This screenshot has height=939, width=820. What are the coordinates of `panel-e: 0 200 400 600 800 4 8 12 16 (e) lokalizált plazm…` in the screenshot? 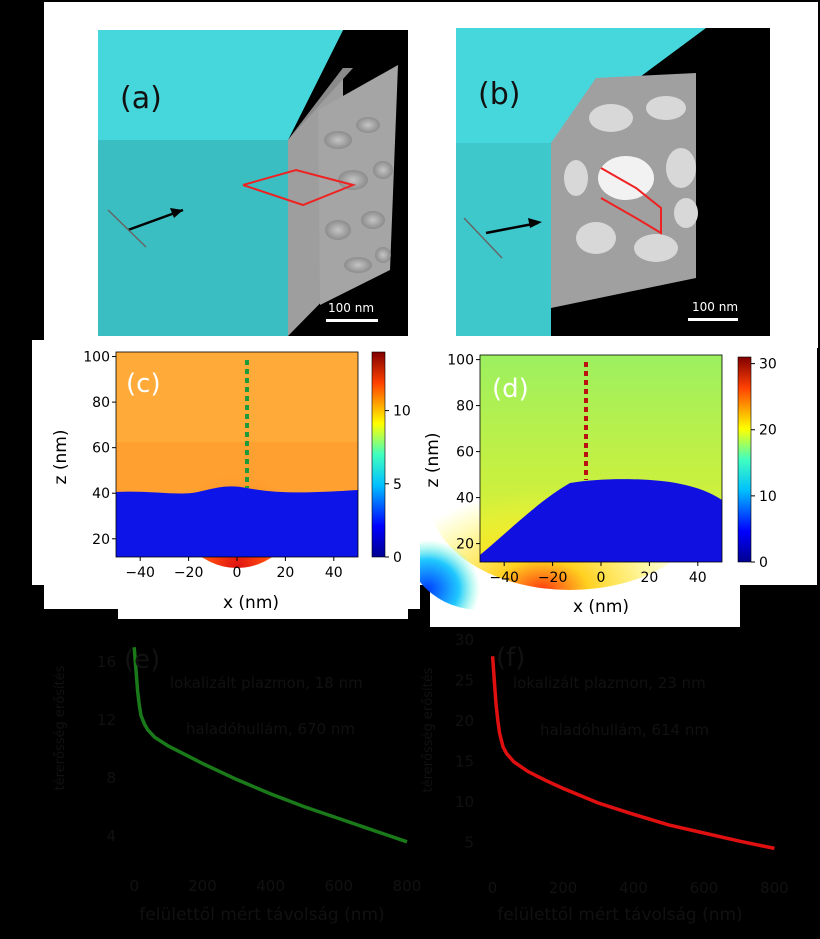 It's located at (236, 785).